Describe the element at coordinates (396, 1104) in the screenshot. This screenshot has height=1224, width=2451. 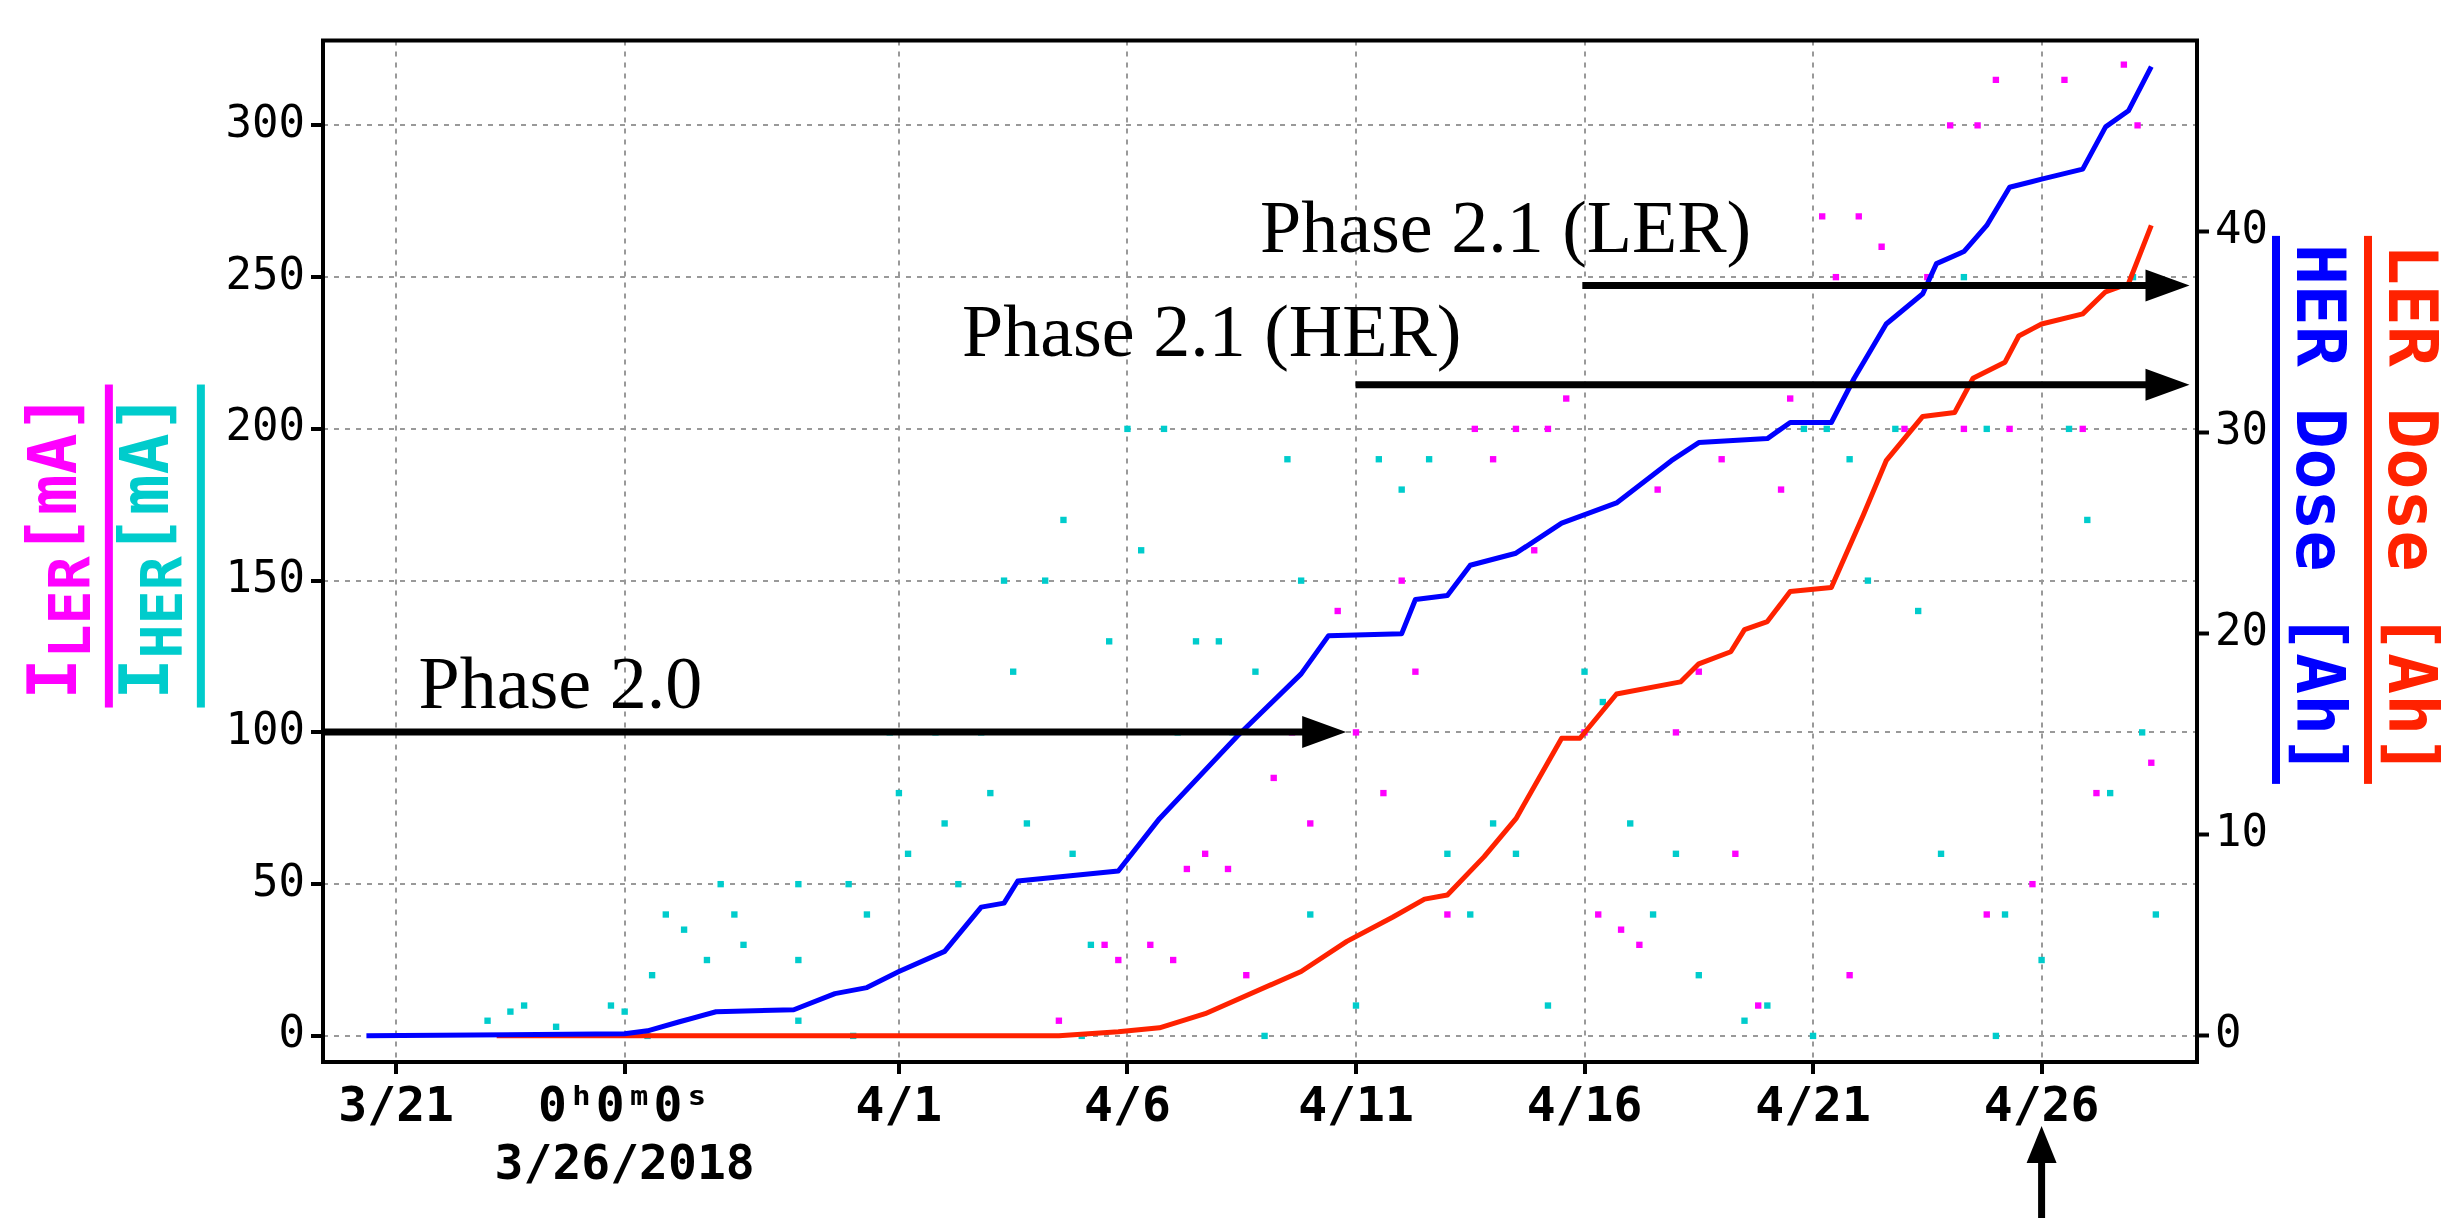
I see `x-tick-label: 3/21` at that location.